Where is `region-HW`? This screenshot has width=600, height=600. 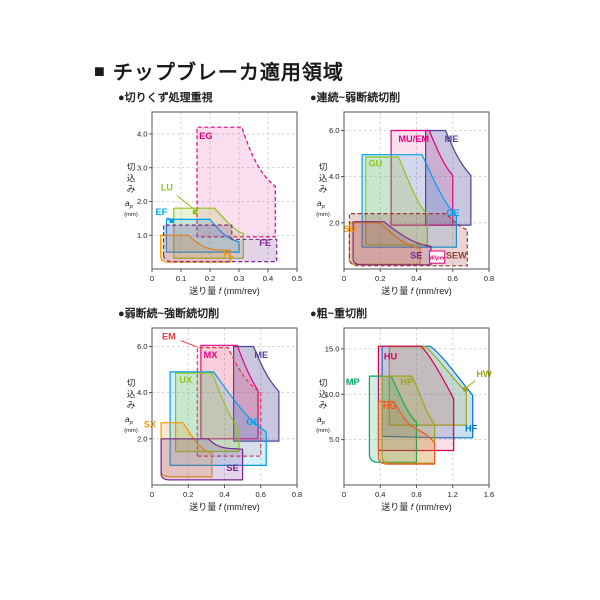
region-HW is located at coordinates (427, 386).